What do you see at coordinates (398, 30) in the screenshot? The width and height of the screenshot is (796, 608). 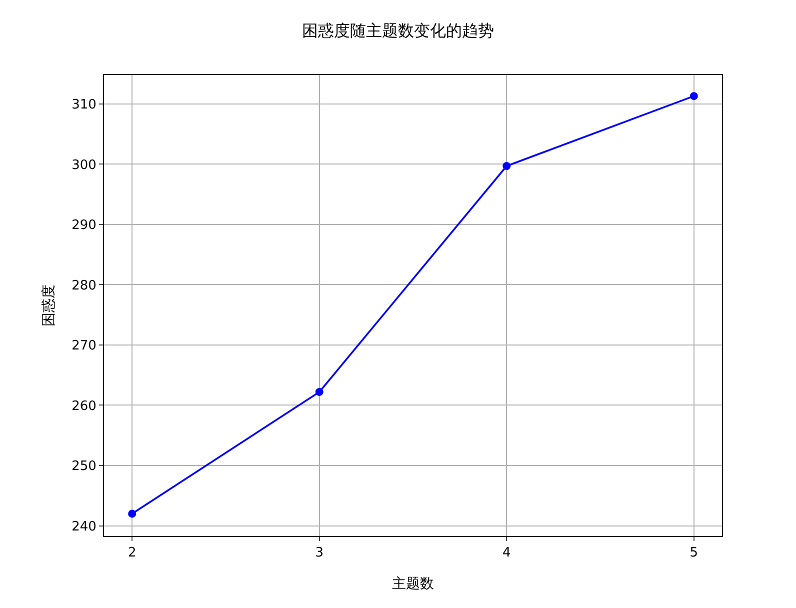 I see `chart-title: 困惑度随主题数变化的趋势` at bounding box center [398, 30].